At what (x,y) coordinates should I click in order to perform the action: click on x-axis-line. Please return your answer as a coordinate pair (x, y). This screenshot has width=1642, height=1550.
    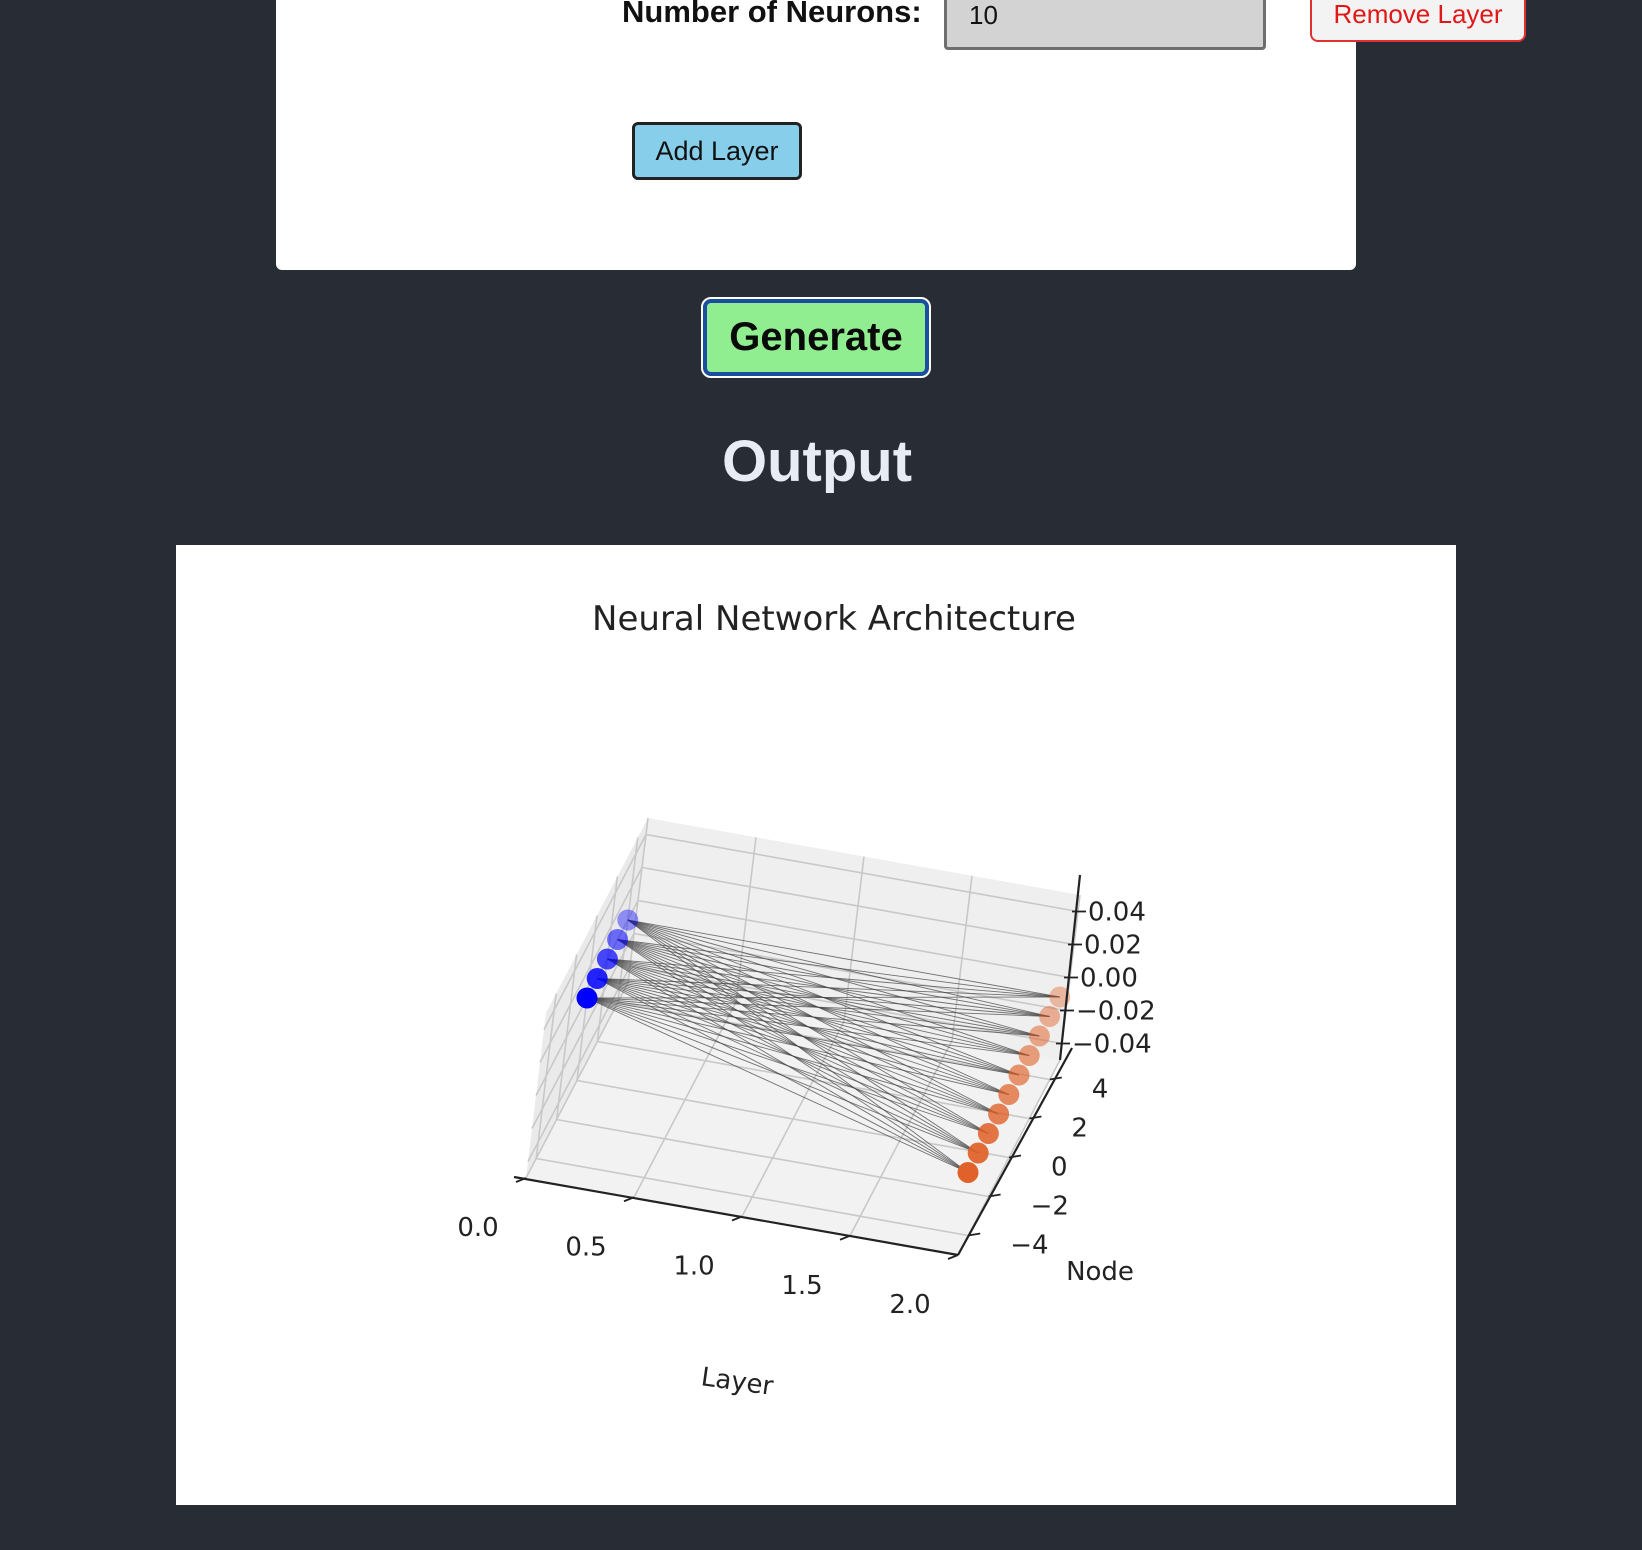
    Looking at the image, I should click on (736, 1216).